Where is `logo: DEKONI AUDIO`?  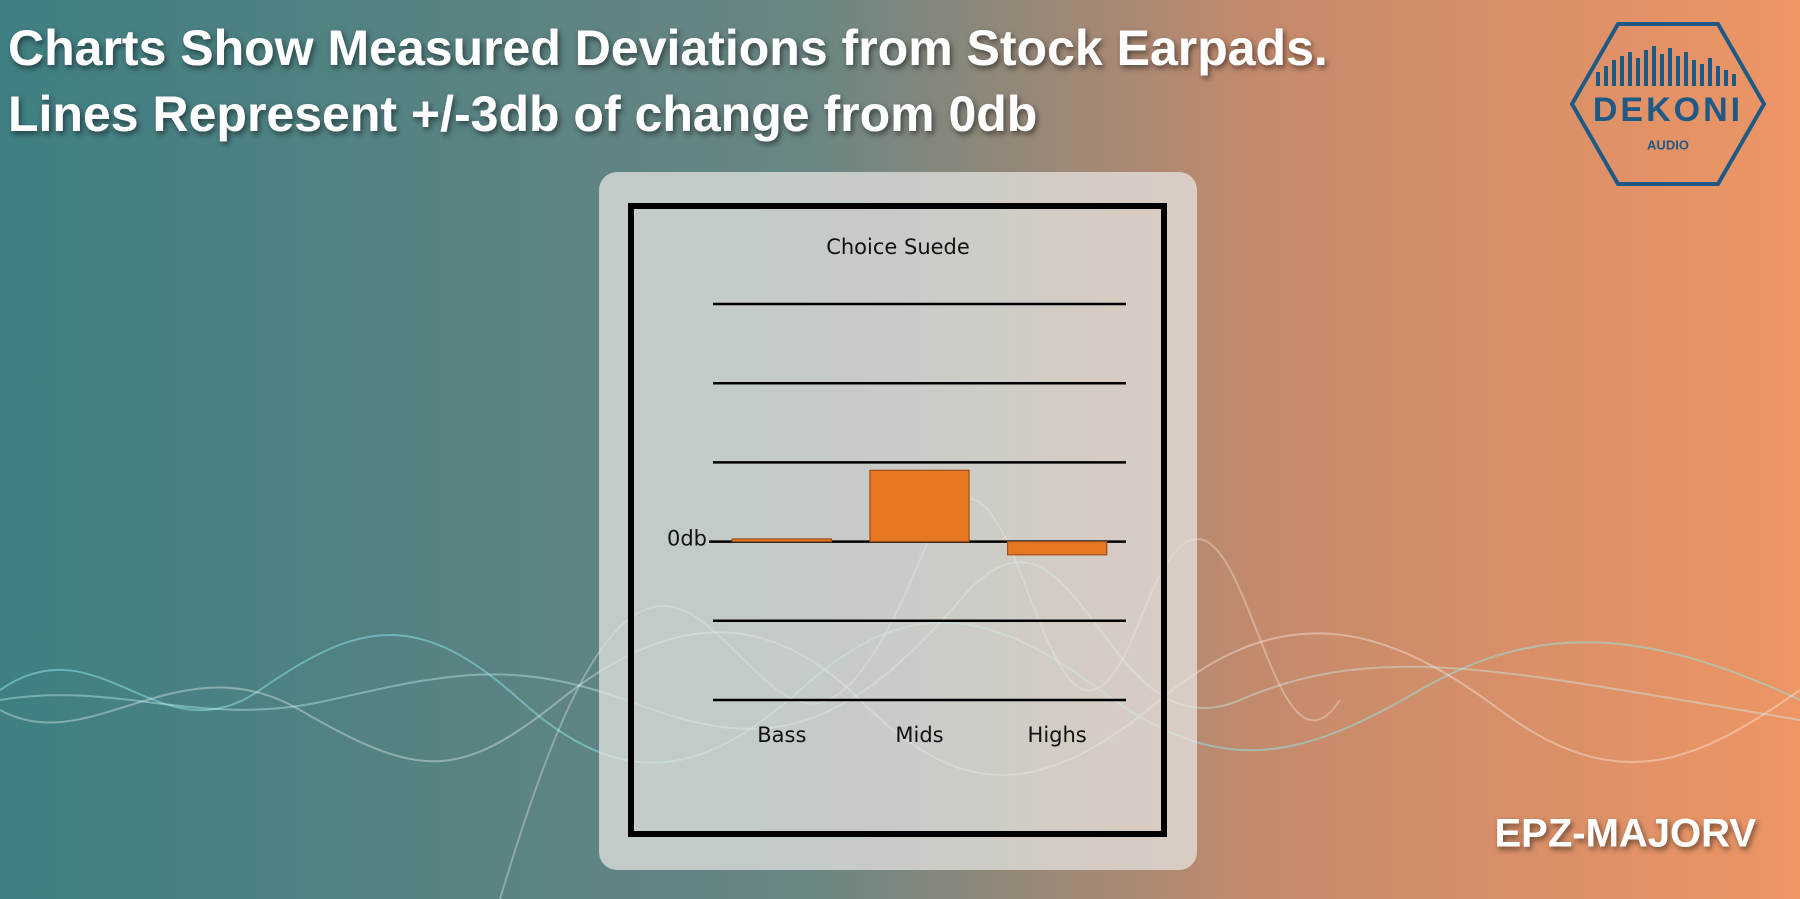 logo: DEKONI AUDIO is located at coordinates (1668, 104).